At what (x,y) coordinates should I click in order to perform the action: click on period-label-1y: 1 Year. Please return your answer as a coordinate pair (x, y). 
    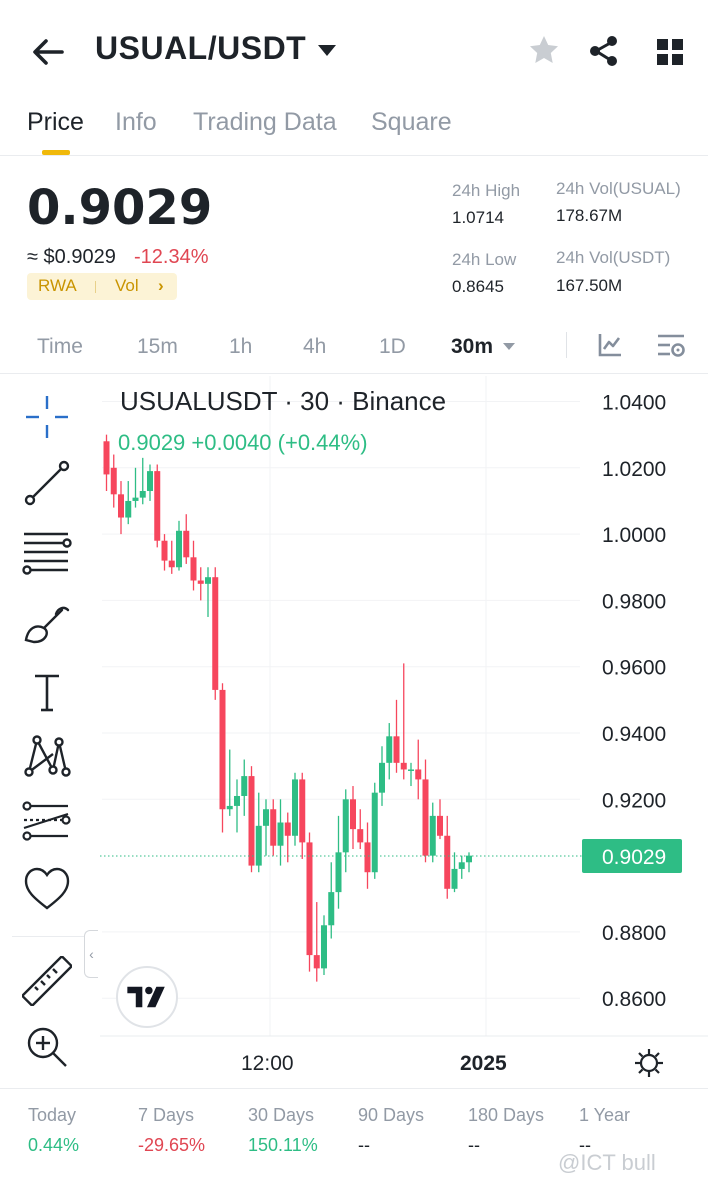
    Looking at the image, I should click on (605, 1115).